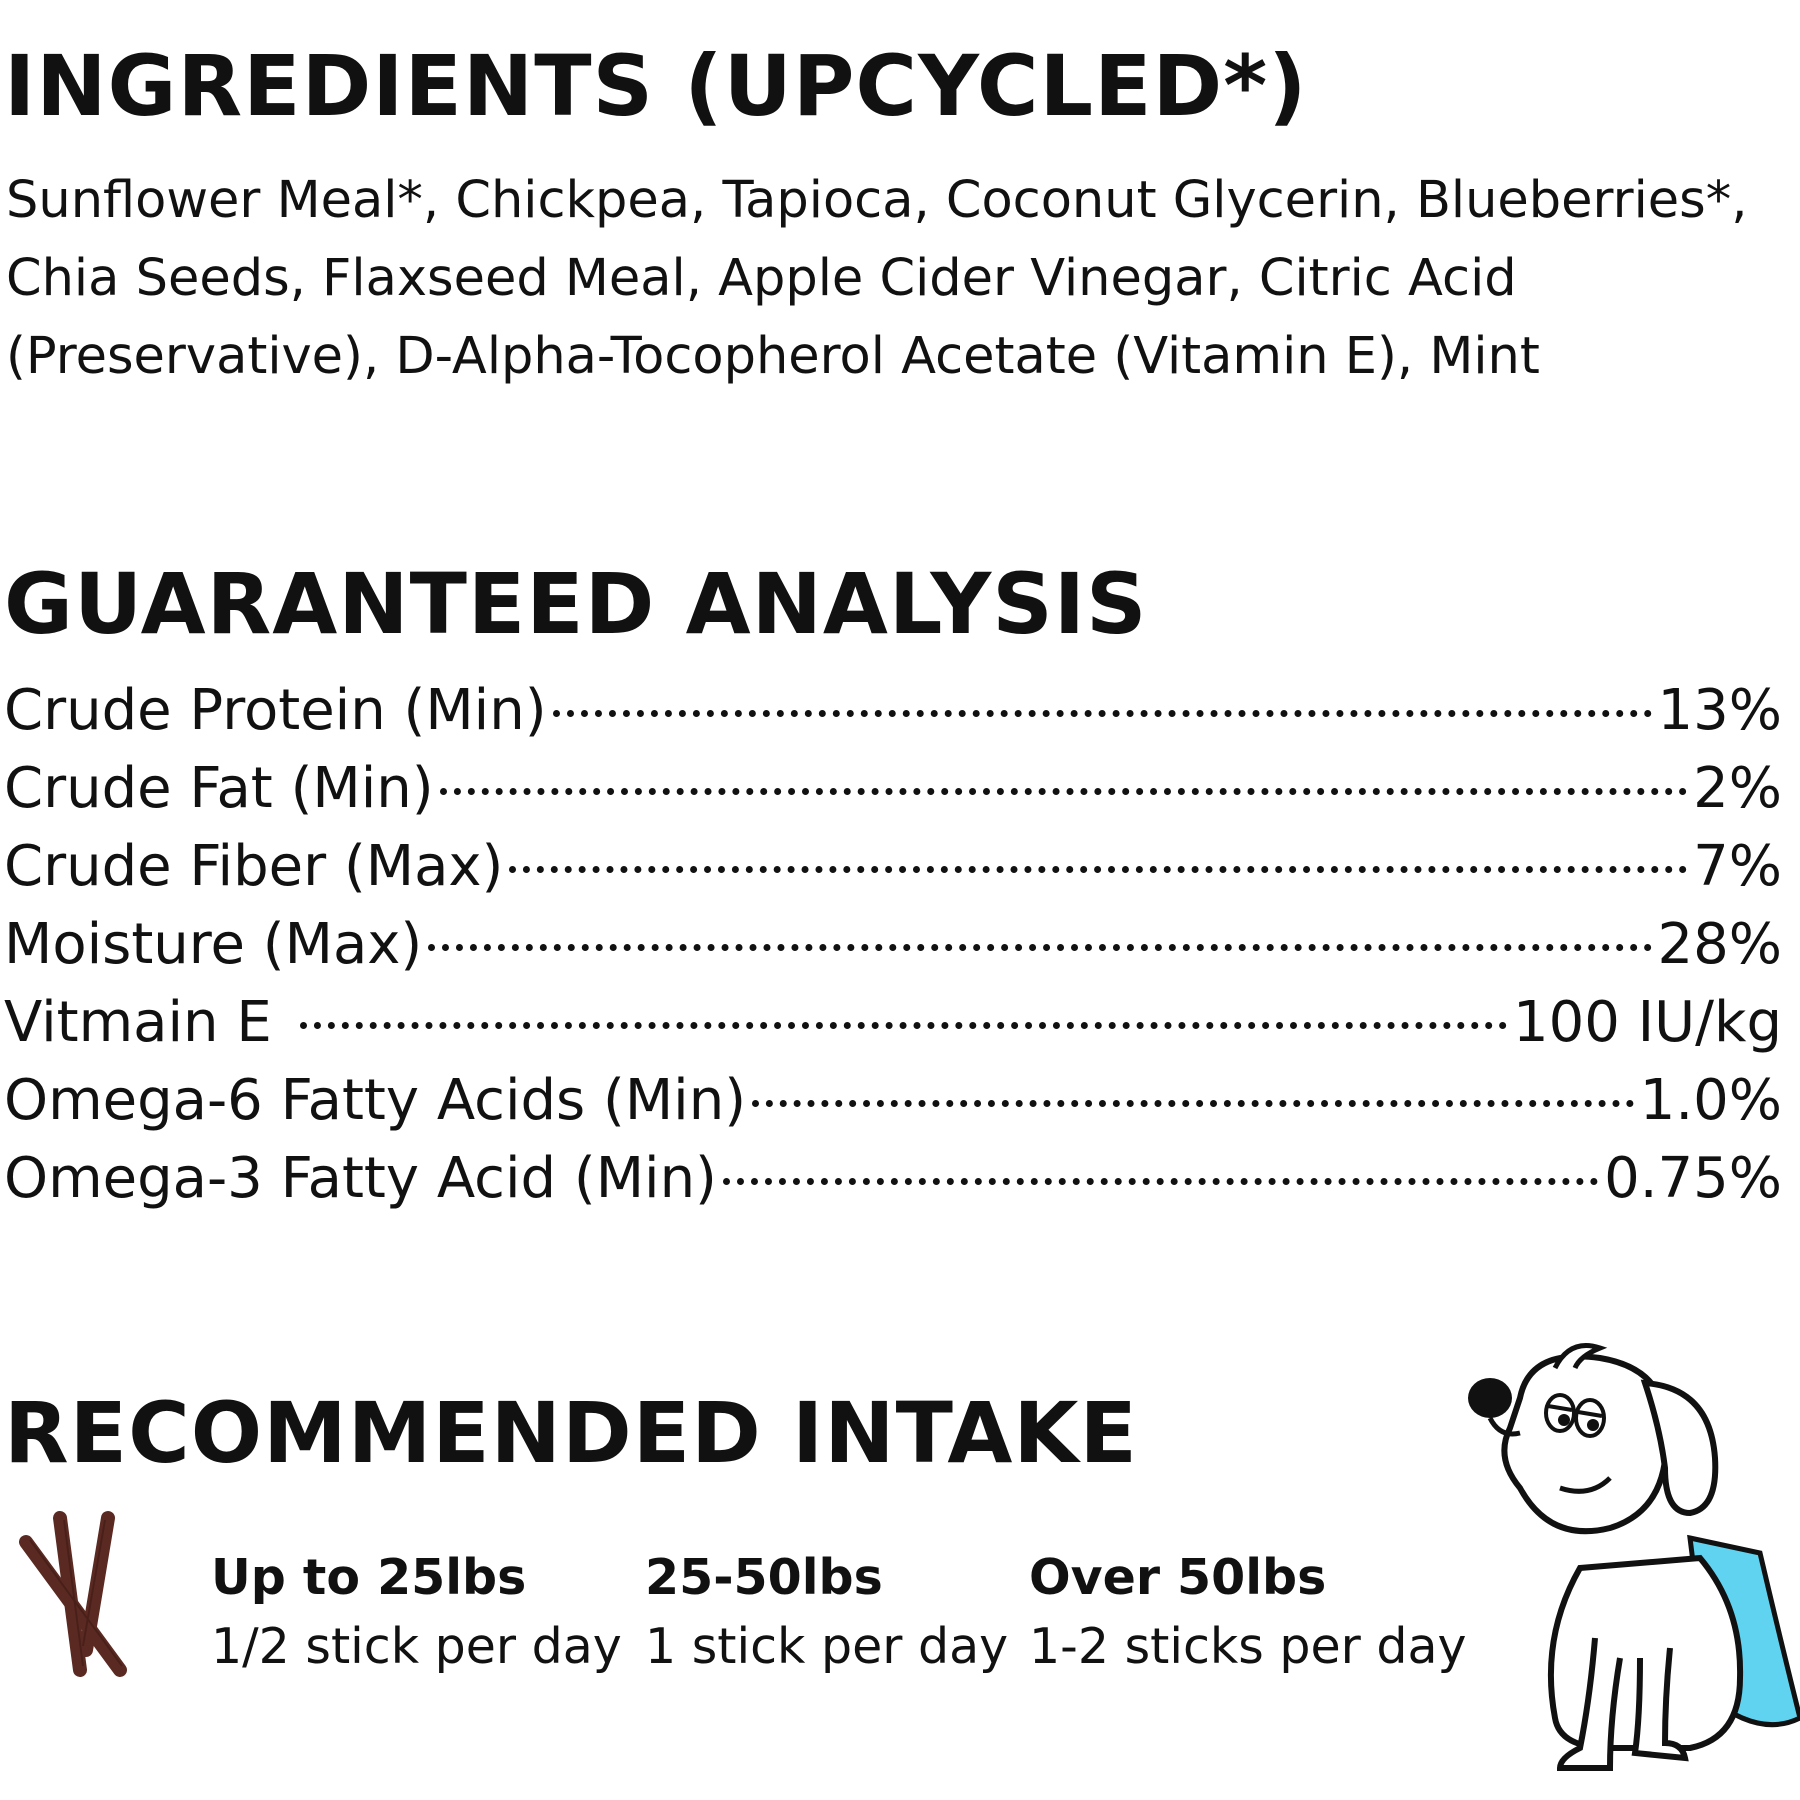  Describe the element at coordinates (375, 1100) in the screenshot. I see `analysis-label: Omega-6 Fatty Acids (Min)` at that location.